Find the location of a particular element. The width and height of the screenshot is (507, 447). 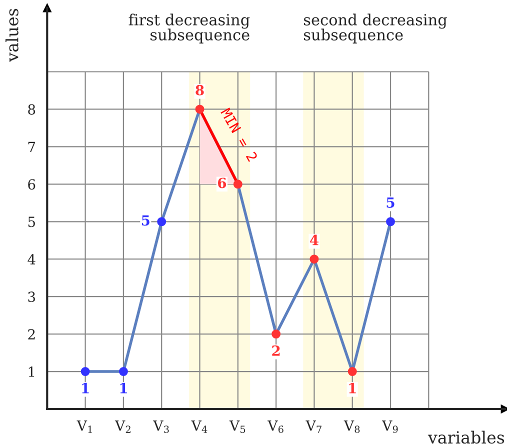

x-tick-label: V$_{3}$ is located at coordinates (161, 426).